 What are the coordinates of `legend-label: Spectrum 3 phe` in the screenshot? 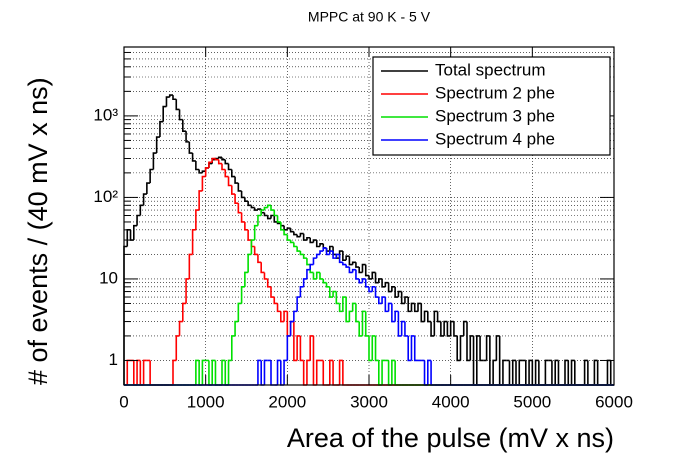 It's located at (495, 115).